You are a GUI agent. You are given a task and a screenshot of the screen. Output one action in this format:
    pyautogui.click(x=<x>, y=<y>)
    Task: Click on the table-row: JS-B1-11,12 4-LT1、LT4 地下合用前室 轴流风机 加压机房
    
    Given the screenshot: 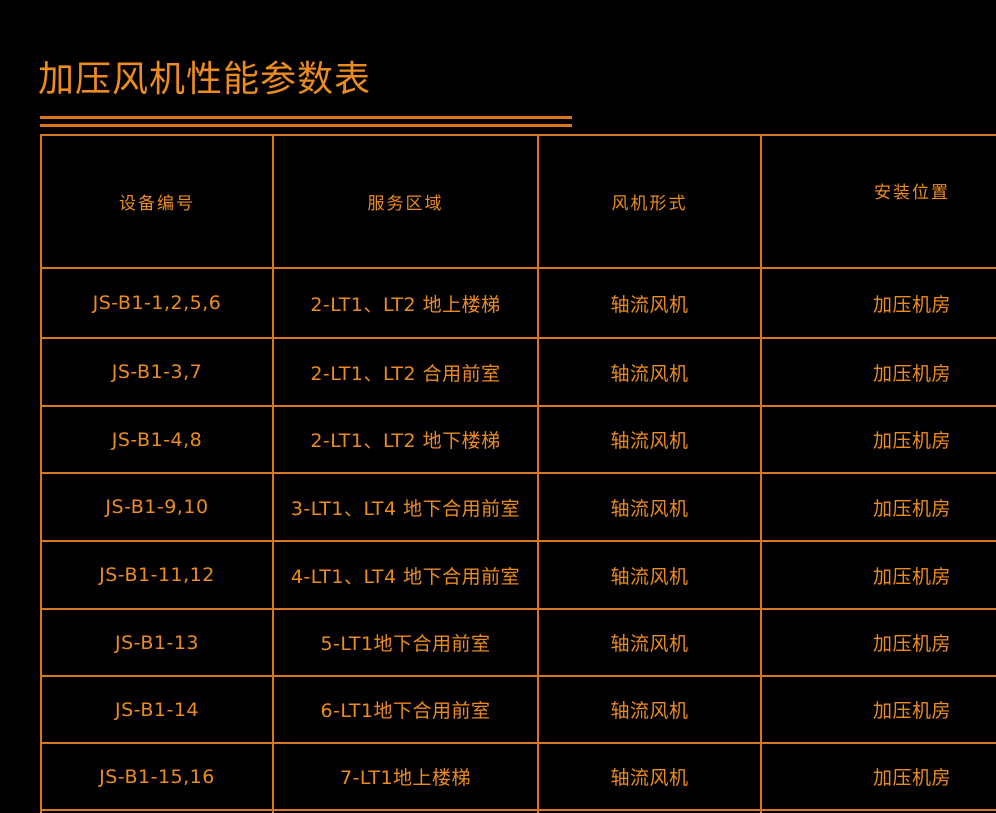 What is the action you would take?
    pyautogui.click(x=518, y=575)
    